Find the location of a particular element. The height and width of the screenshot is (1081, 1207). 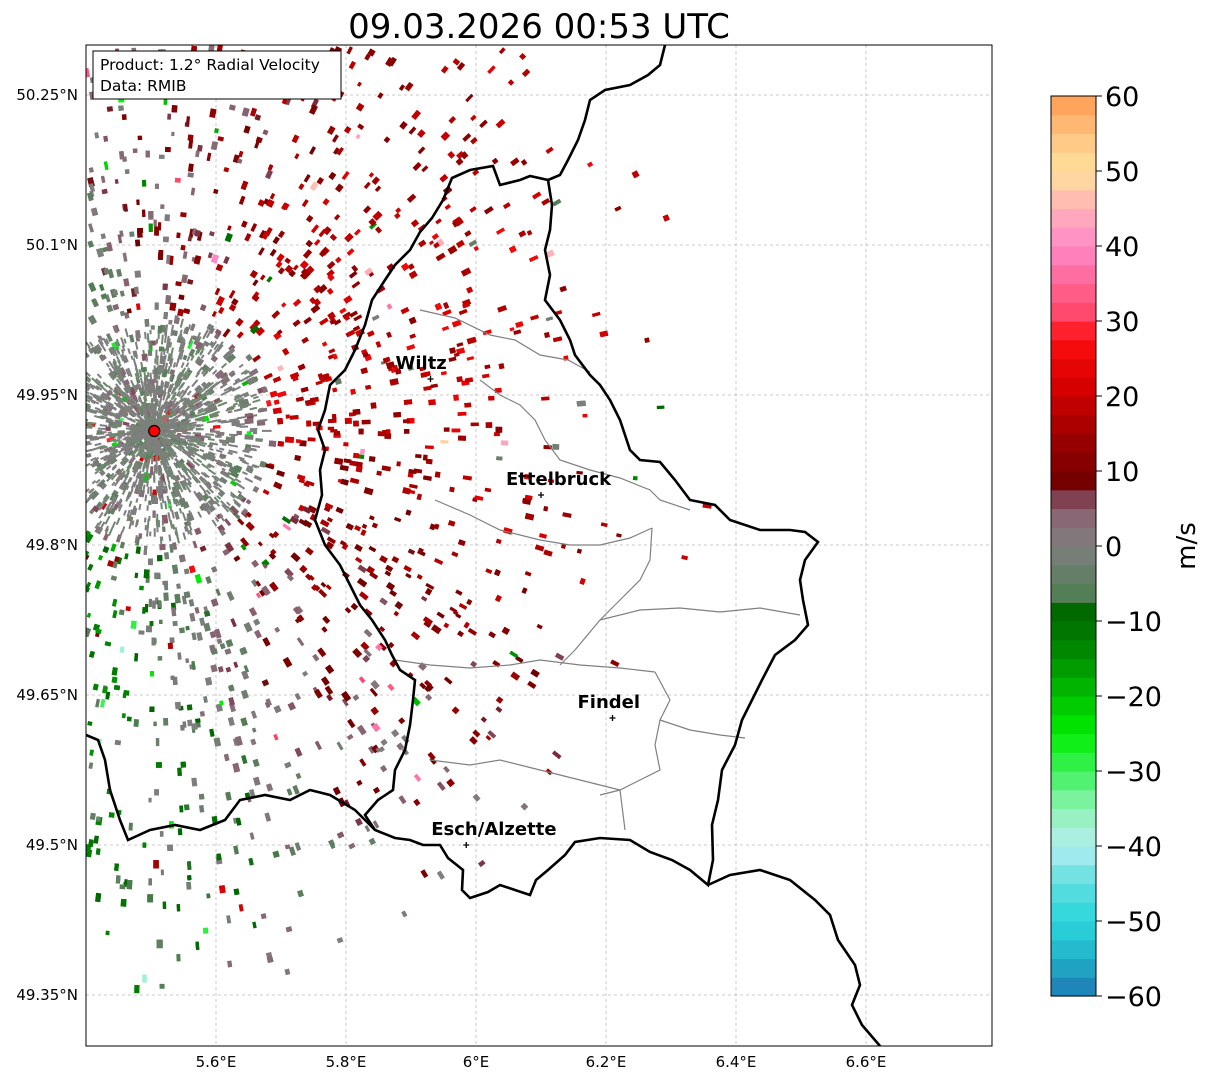

canton-boundary-luxembourg is located at coordinates (635, 733).